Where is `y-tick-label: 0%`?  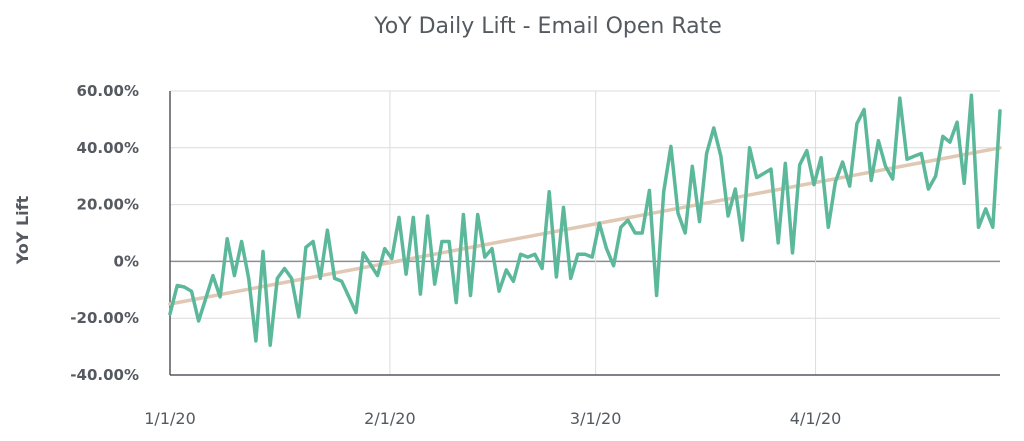 y-tick-label: 0% is located at coordinates (126, 261).